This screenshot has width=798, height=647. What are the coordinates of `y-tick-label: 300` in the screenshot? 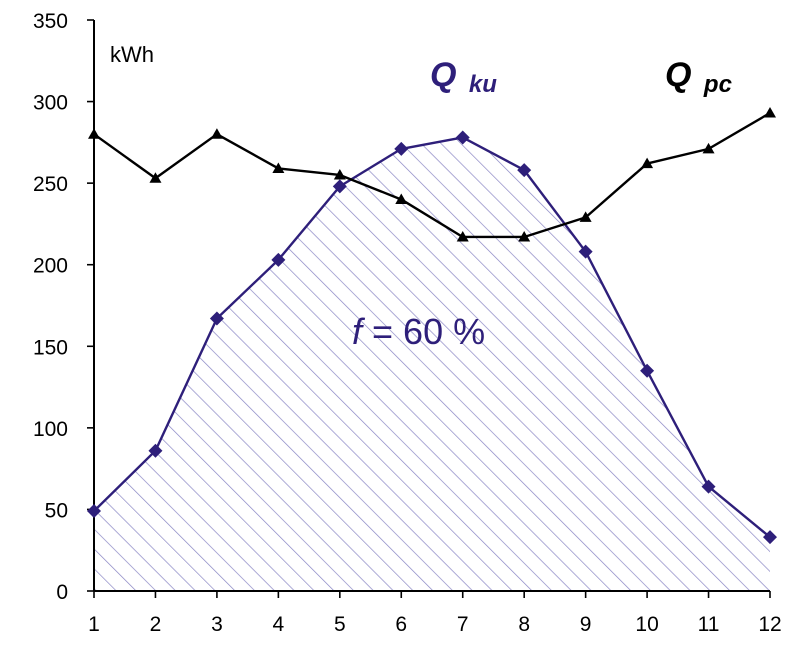 It's located at (50, 103).